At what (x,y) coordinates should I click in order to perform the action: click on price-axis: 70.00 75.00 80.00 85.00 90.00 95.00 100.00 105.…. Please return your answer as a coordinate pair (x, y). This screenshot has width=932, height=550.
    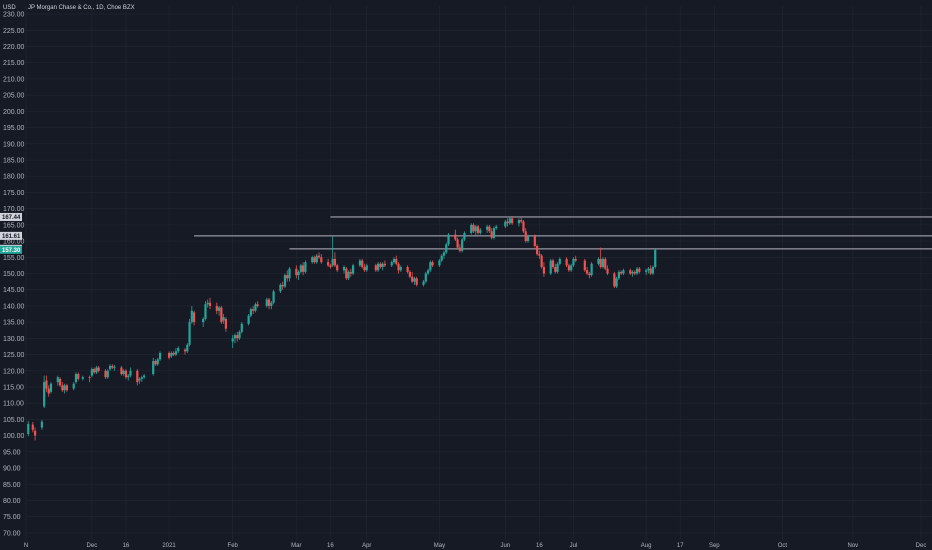
    Looking at the image, I should click on (14, 275).